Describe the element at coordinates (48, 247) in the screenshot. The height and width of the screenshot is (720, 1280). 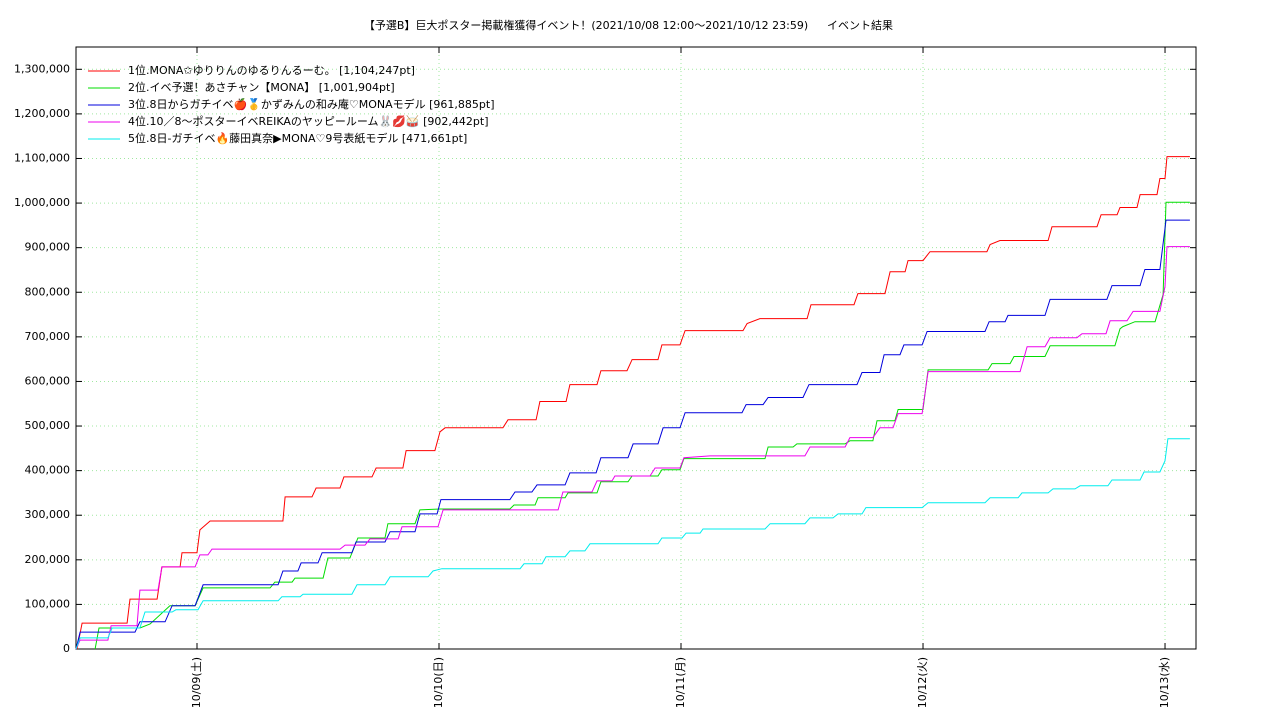
I see `y-tick-label: 900,000` at that location.